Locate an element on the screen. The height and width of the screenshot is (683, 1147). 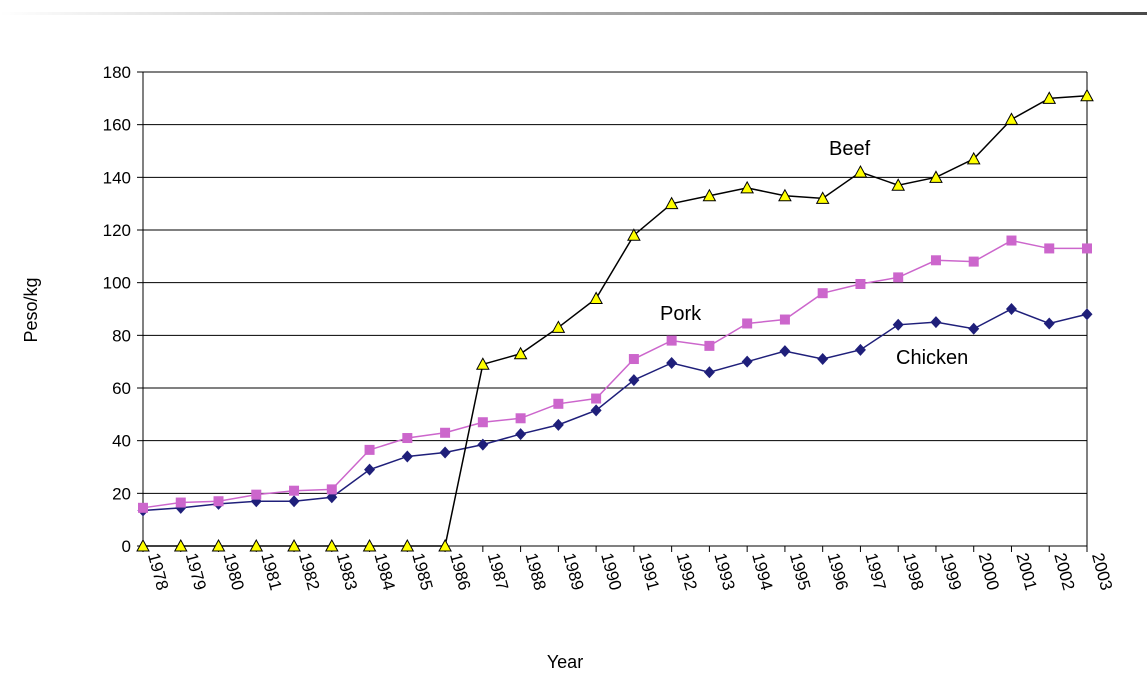
x-tick-label: 1993 is located at coordinates (724, 571).